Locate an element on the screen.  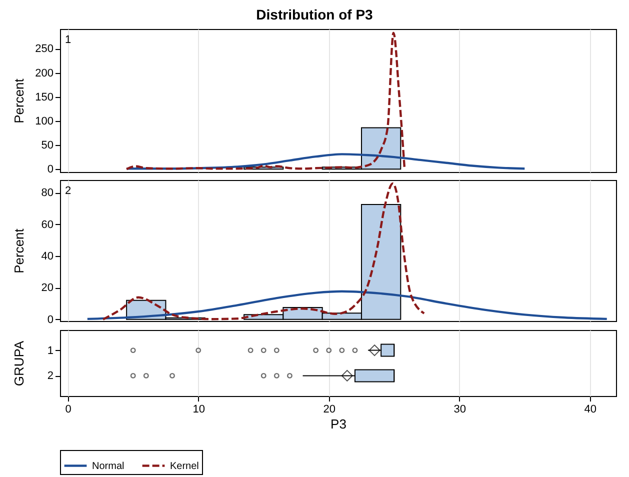
annotation: 2 is located at coordinates (68, 191).